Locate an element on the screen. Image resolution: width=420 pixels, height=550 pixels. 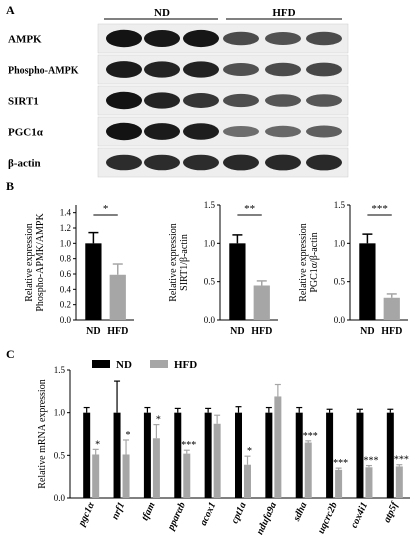
x-tick-label: uqcrc2b is located at coordinates (328, 518).